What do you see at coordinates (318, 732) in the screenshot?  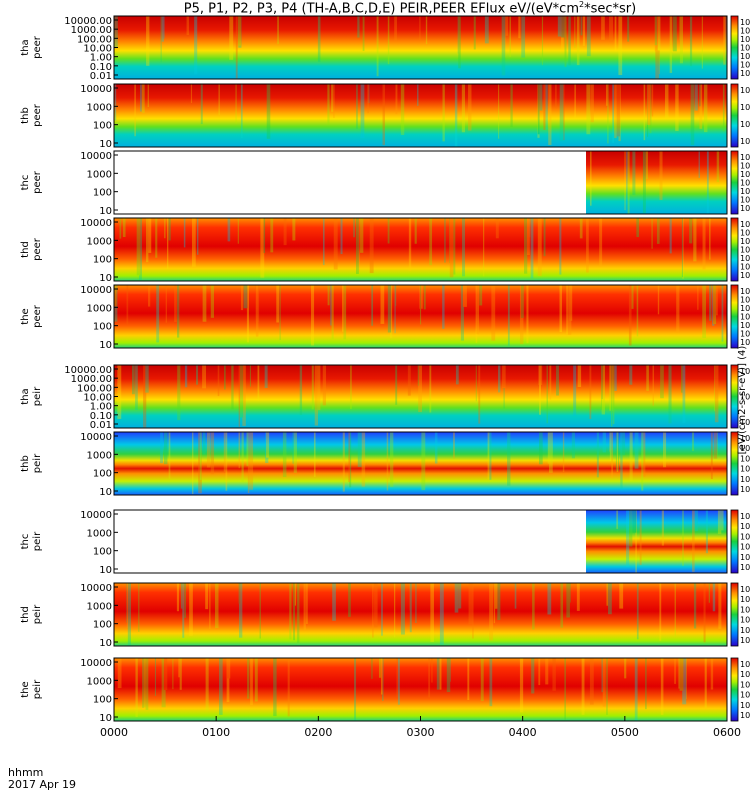 I see `x-tick-label: 0200` at bounding box center [318, 732].